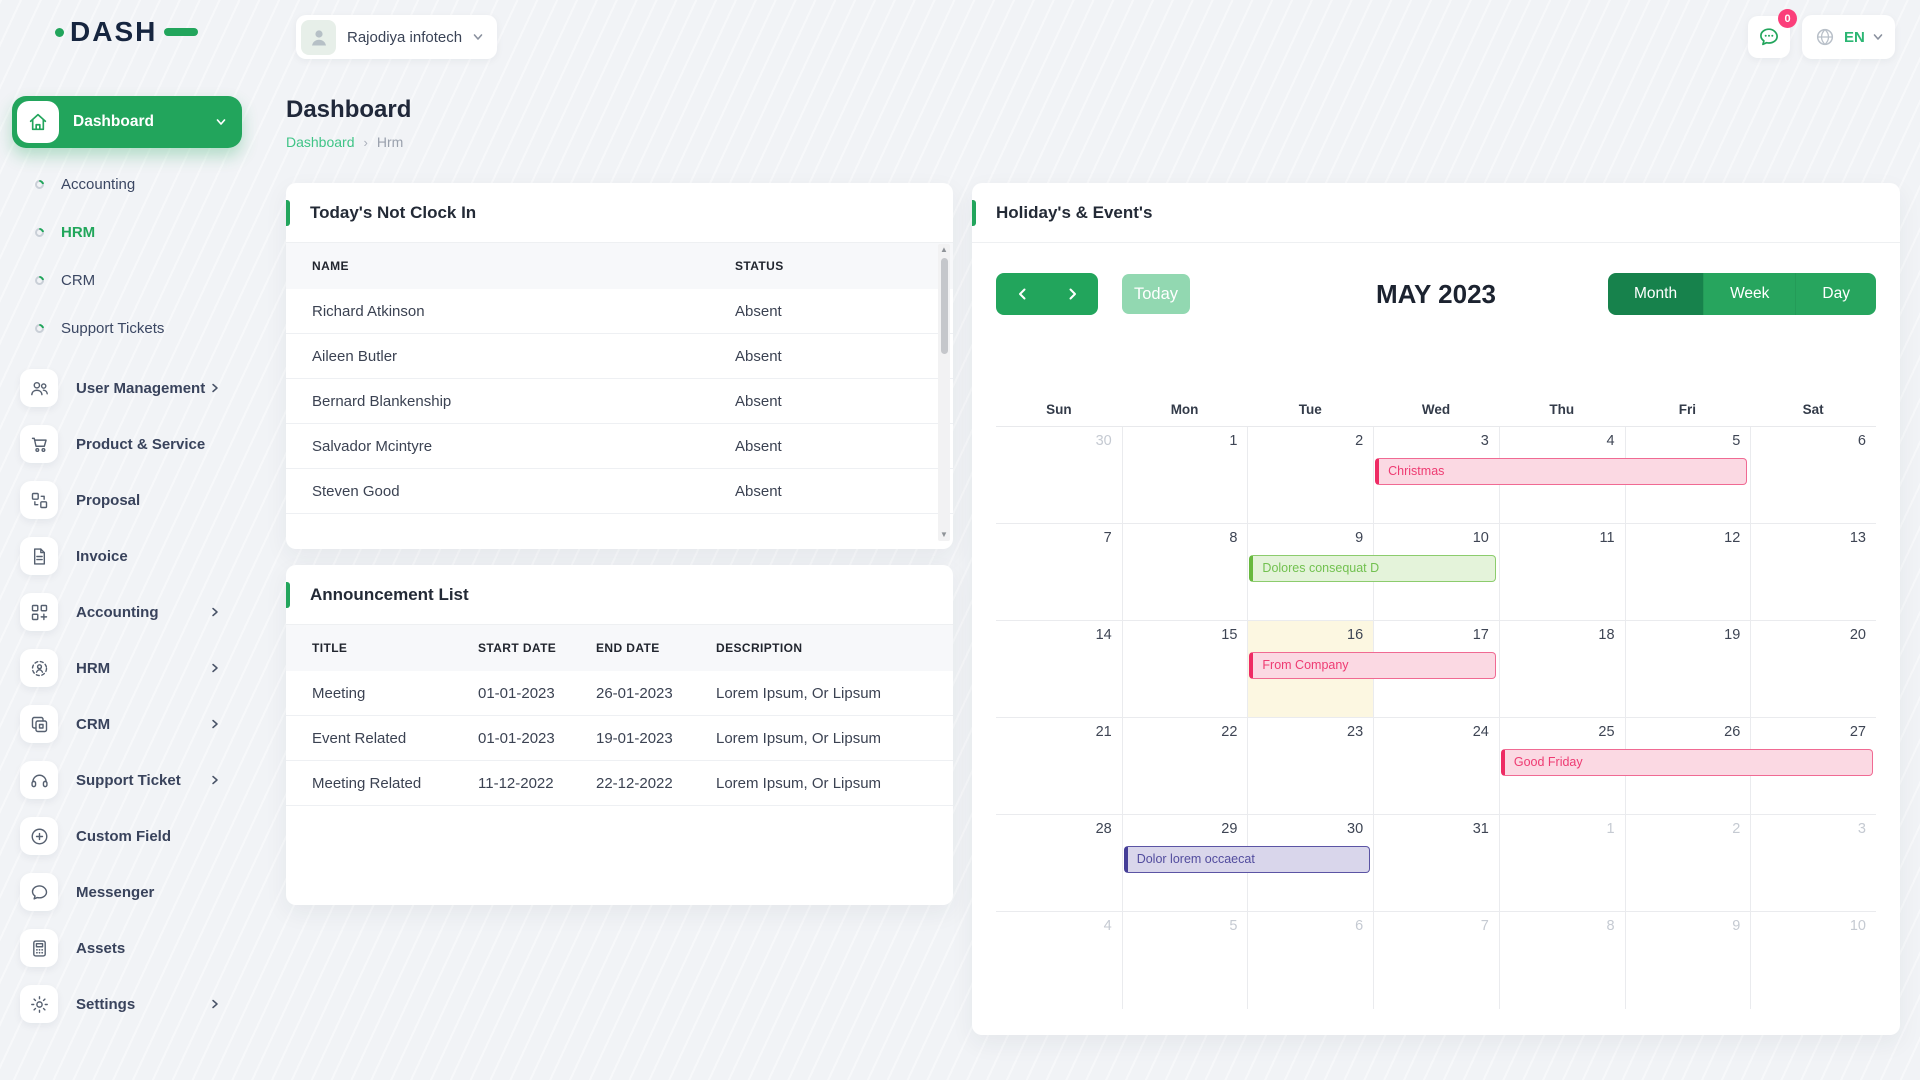  I want to click on logo-dash, so click(181, 32).